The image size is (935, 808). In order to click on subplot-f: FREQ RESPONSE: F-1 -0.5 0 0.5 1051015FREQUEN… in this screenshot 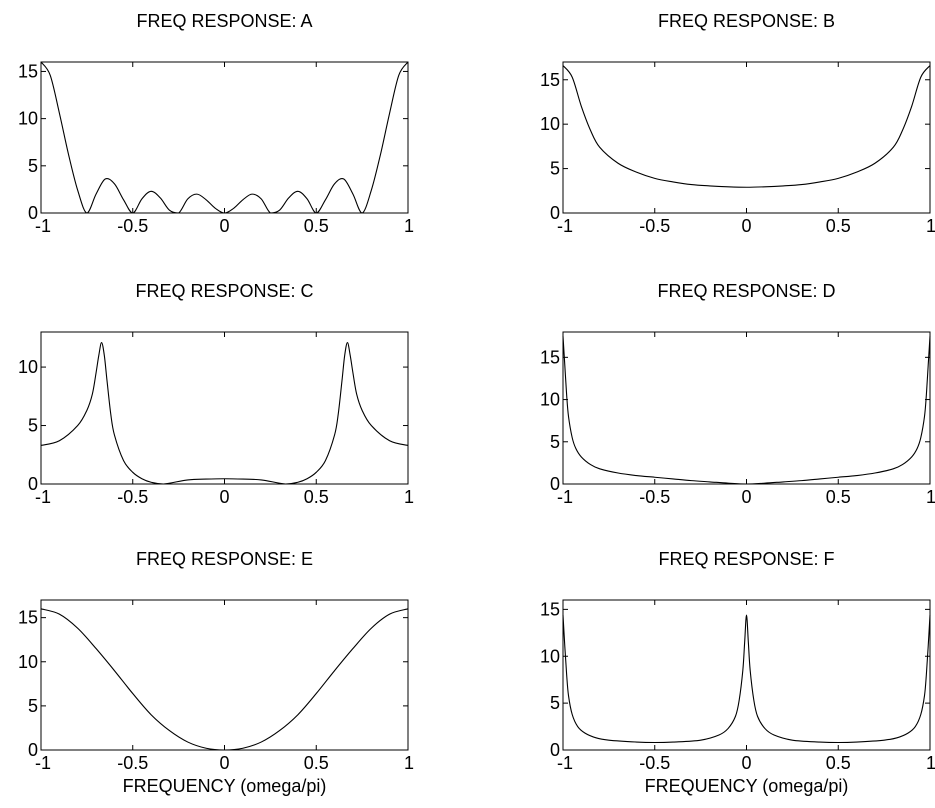, I will do `click(737, 672)`.